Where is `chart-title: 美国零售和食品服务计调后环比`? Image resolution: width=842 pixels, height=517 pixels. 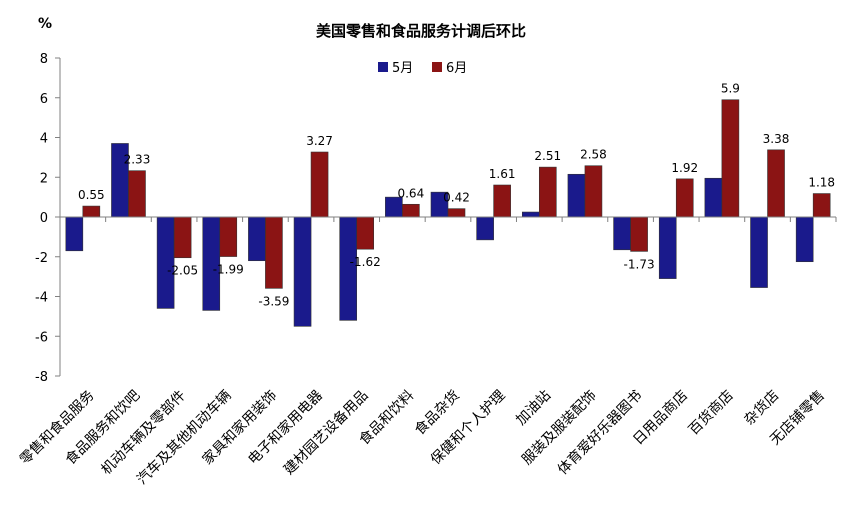
chart-title: 美国零售和食品服务计调后环比 is located at coordinates (421, 31).